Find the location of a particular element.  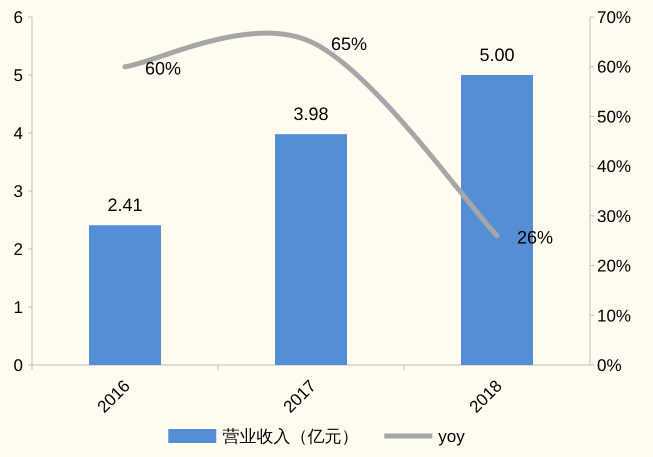

y-tick-label: 3 is located at coordinates (18, 191).